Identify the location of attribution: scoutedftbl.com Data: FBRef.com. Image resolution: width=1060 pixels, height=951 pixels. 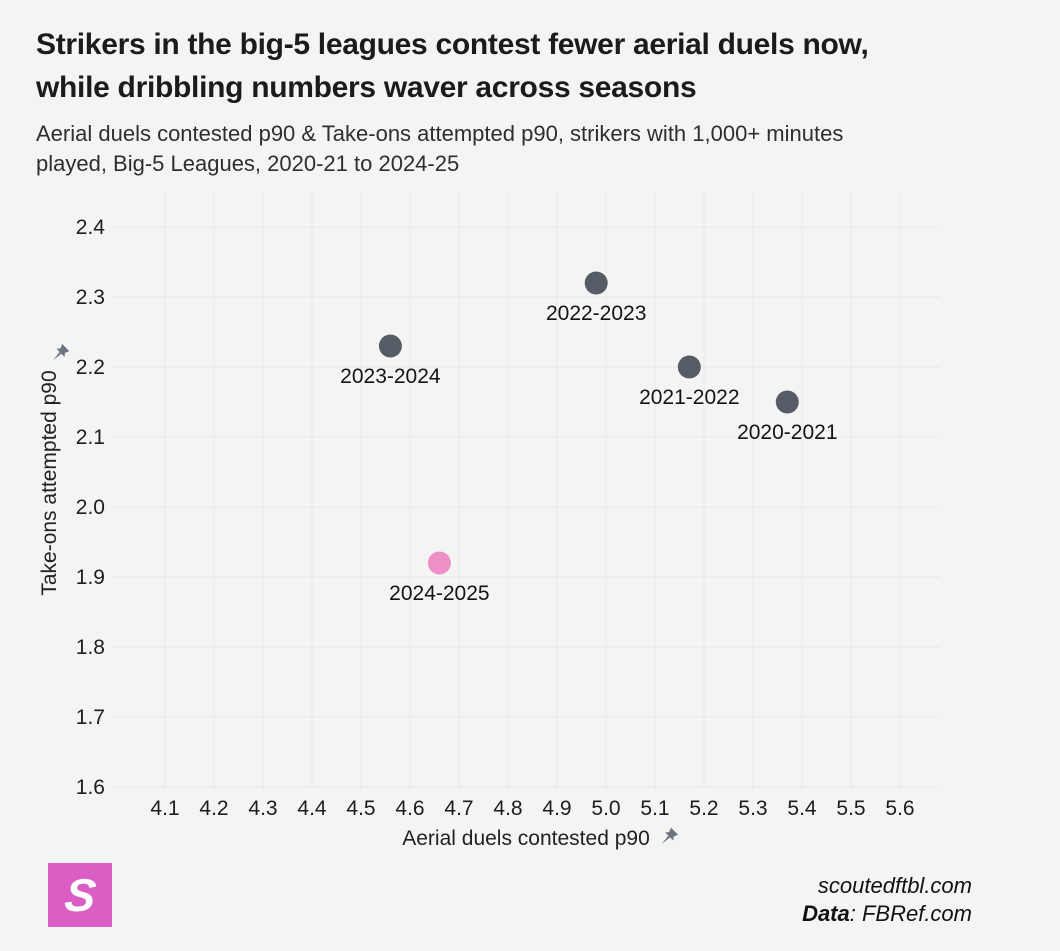
(887, 900).